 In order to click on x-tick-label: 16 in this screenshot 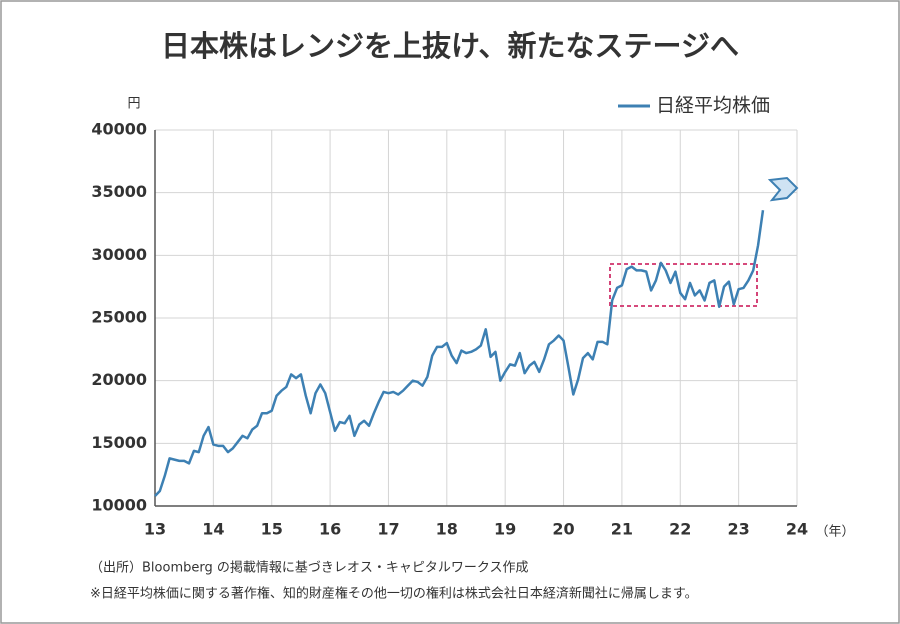, I will do `click(330, 529)`.